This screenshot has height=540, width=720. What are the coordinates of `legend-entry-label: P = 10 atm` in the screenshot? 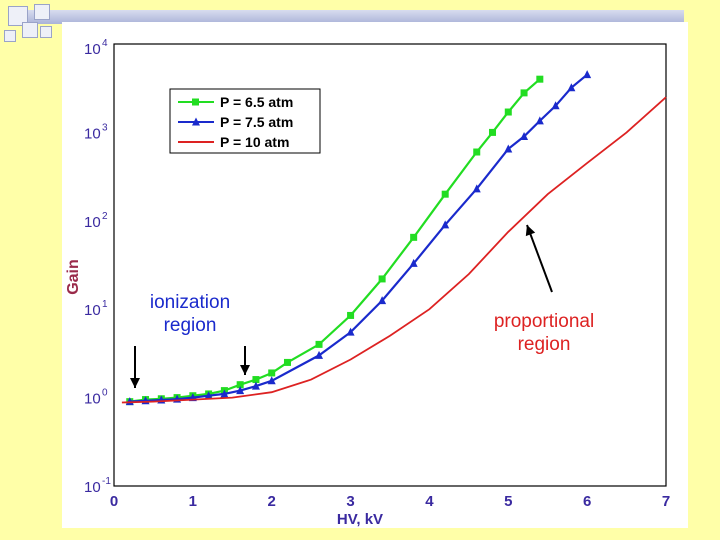 It's located at (254, 142).